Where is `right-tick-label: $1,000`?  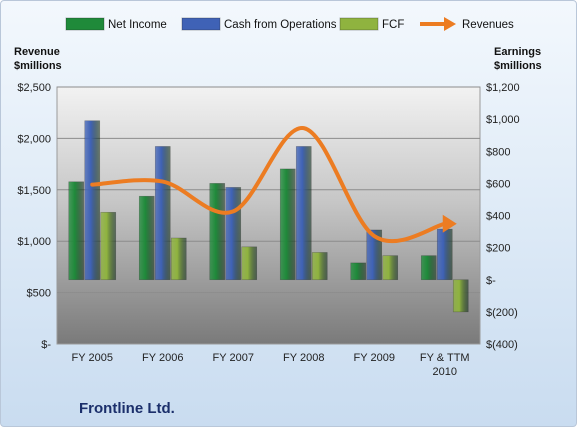 right-tick-label: $1,000 is located at coordinates (503, 120).